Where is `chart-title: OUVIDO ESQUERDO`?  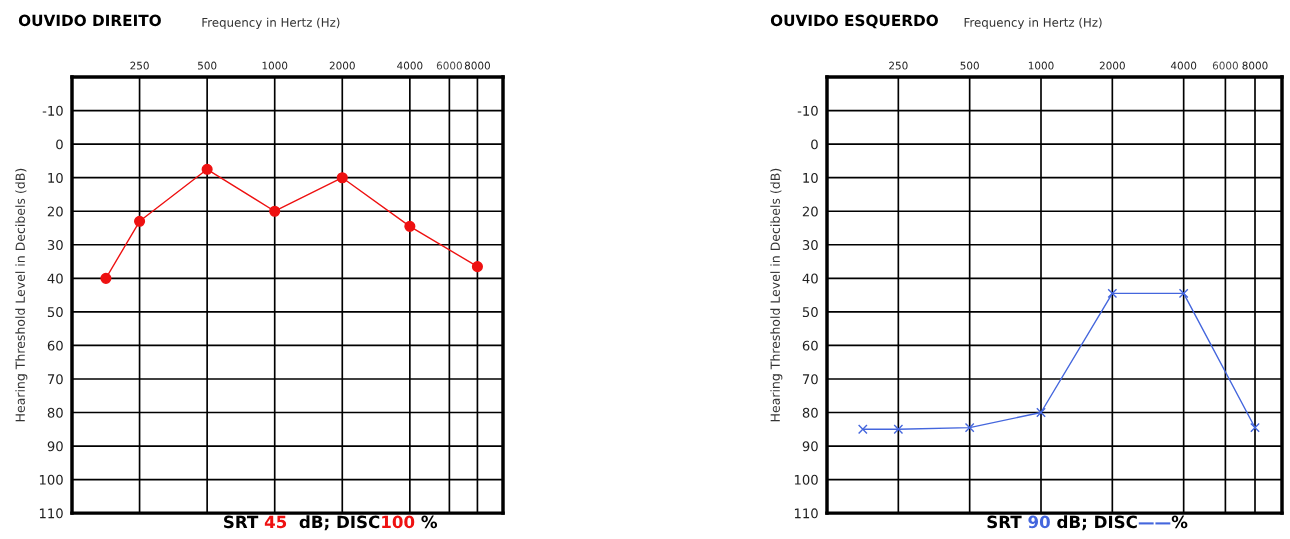 chart-title: OUVIDO ESQUERDO is located at coordinates (854, 21).